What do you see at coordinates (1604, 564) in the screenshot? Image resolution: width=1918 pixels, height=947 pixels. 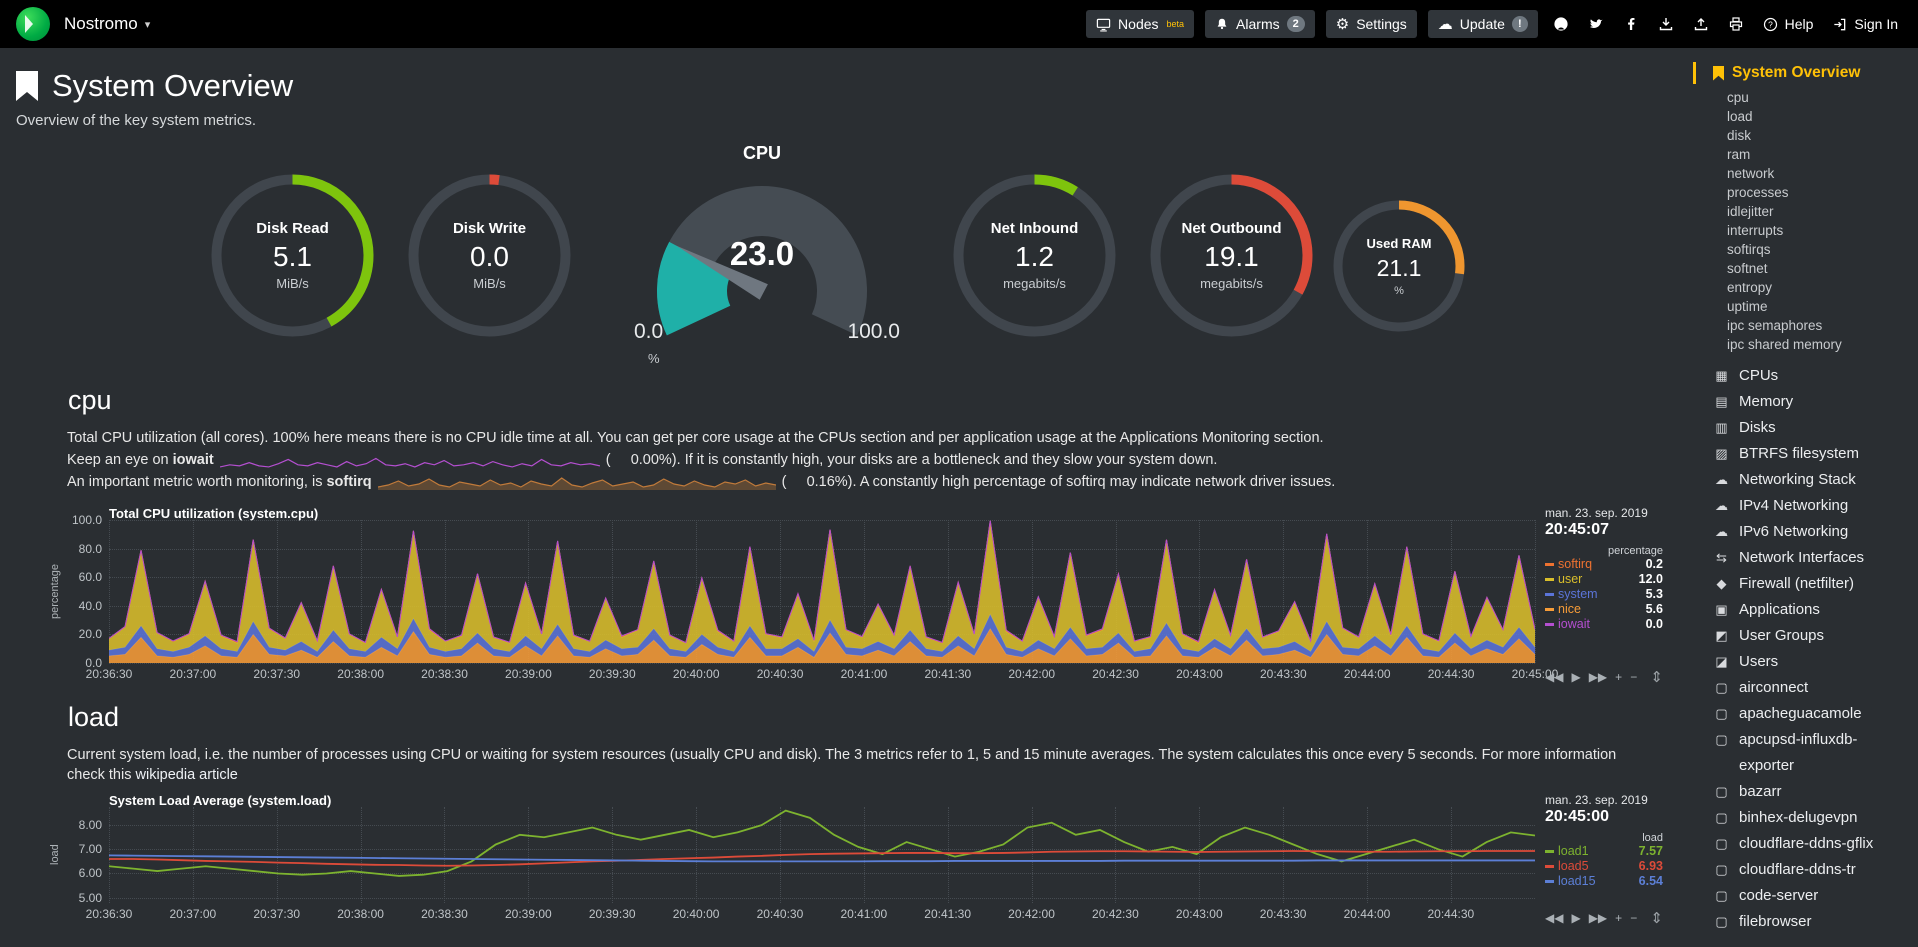 I see `legend-entry: softirq 0.2` at bounding box center [1604, 564].